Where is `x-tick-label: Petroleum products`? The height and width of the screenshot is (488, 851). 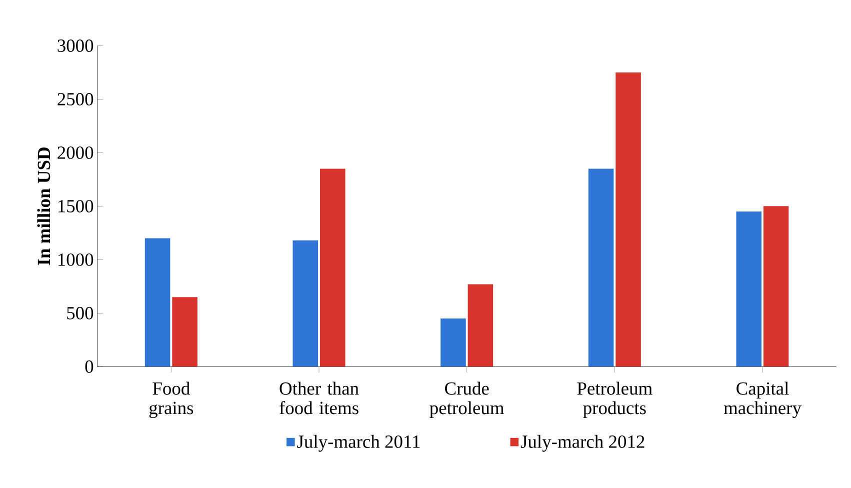 x-tick-label: Petroleum products is located at coordinates (614, 400).